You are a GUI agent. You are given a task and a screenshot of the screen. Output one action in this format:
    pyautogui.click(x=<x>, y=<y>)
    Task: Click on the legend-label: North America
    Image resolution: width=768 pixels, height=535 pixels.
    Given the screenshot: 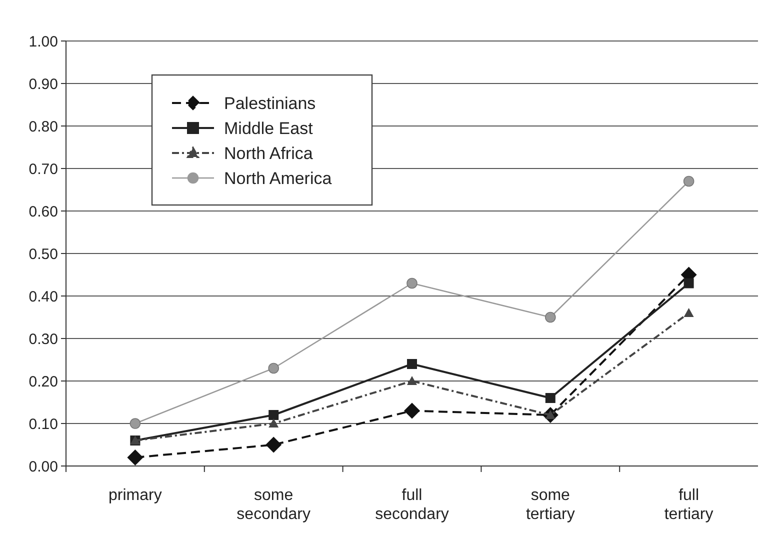 What is the action you would take?
    pyautogui.click(x=278, y=178)
    